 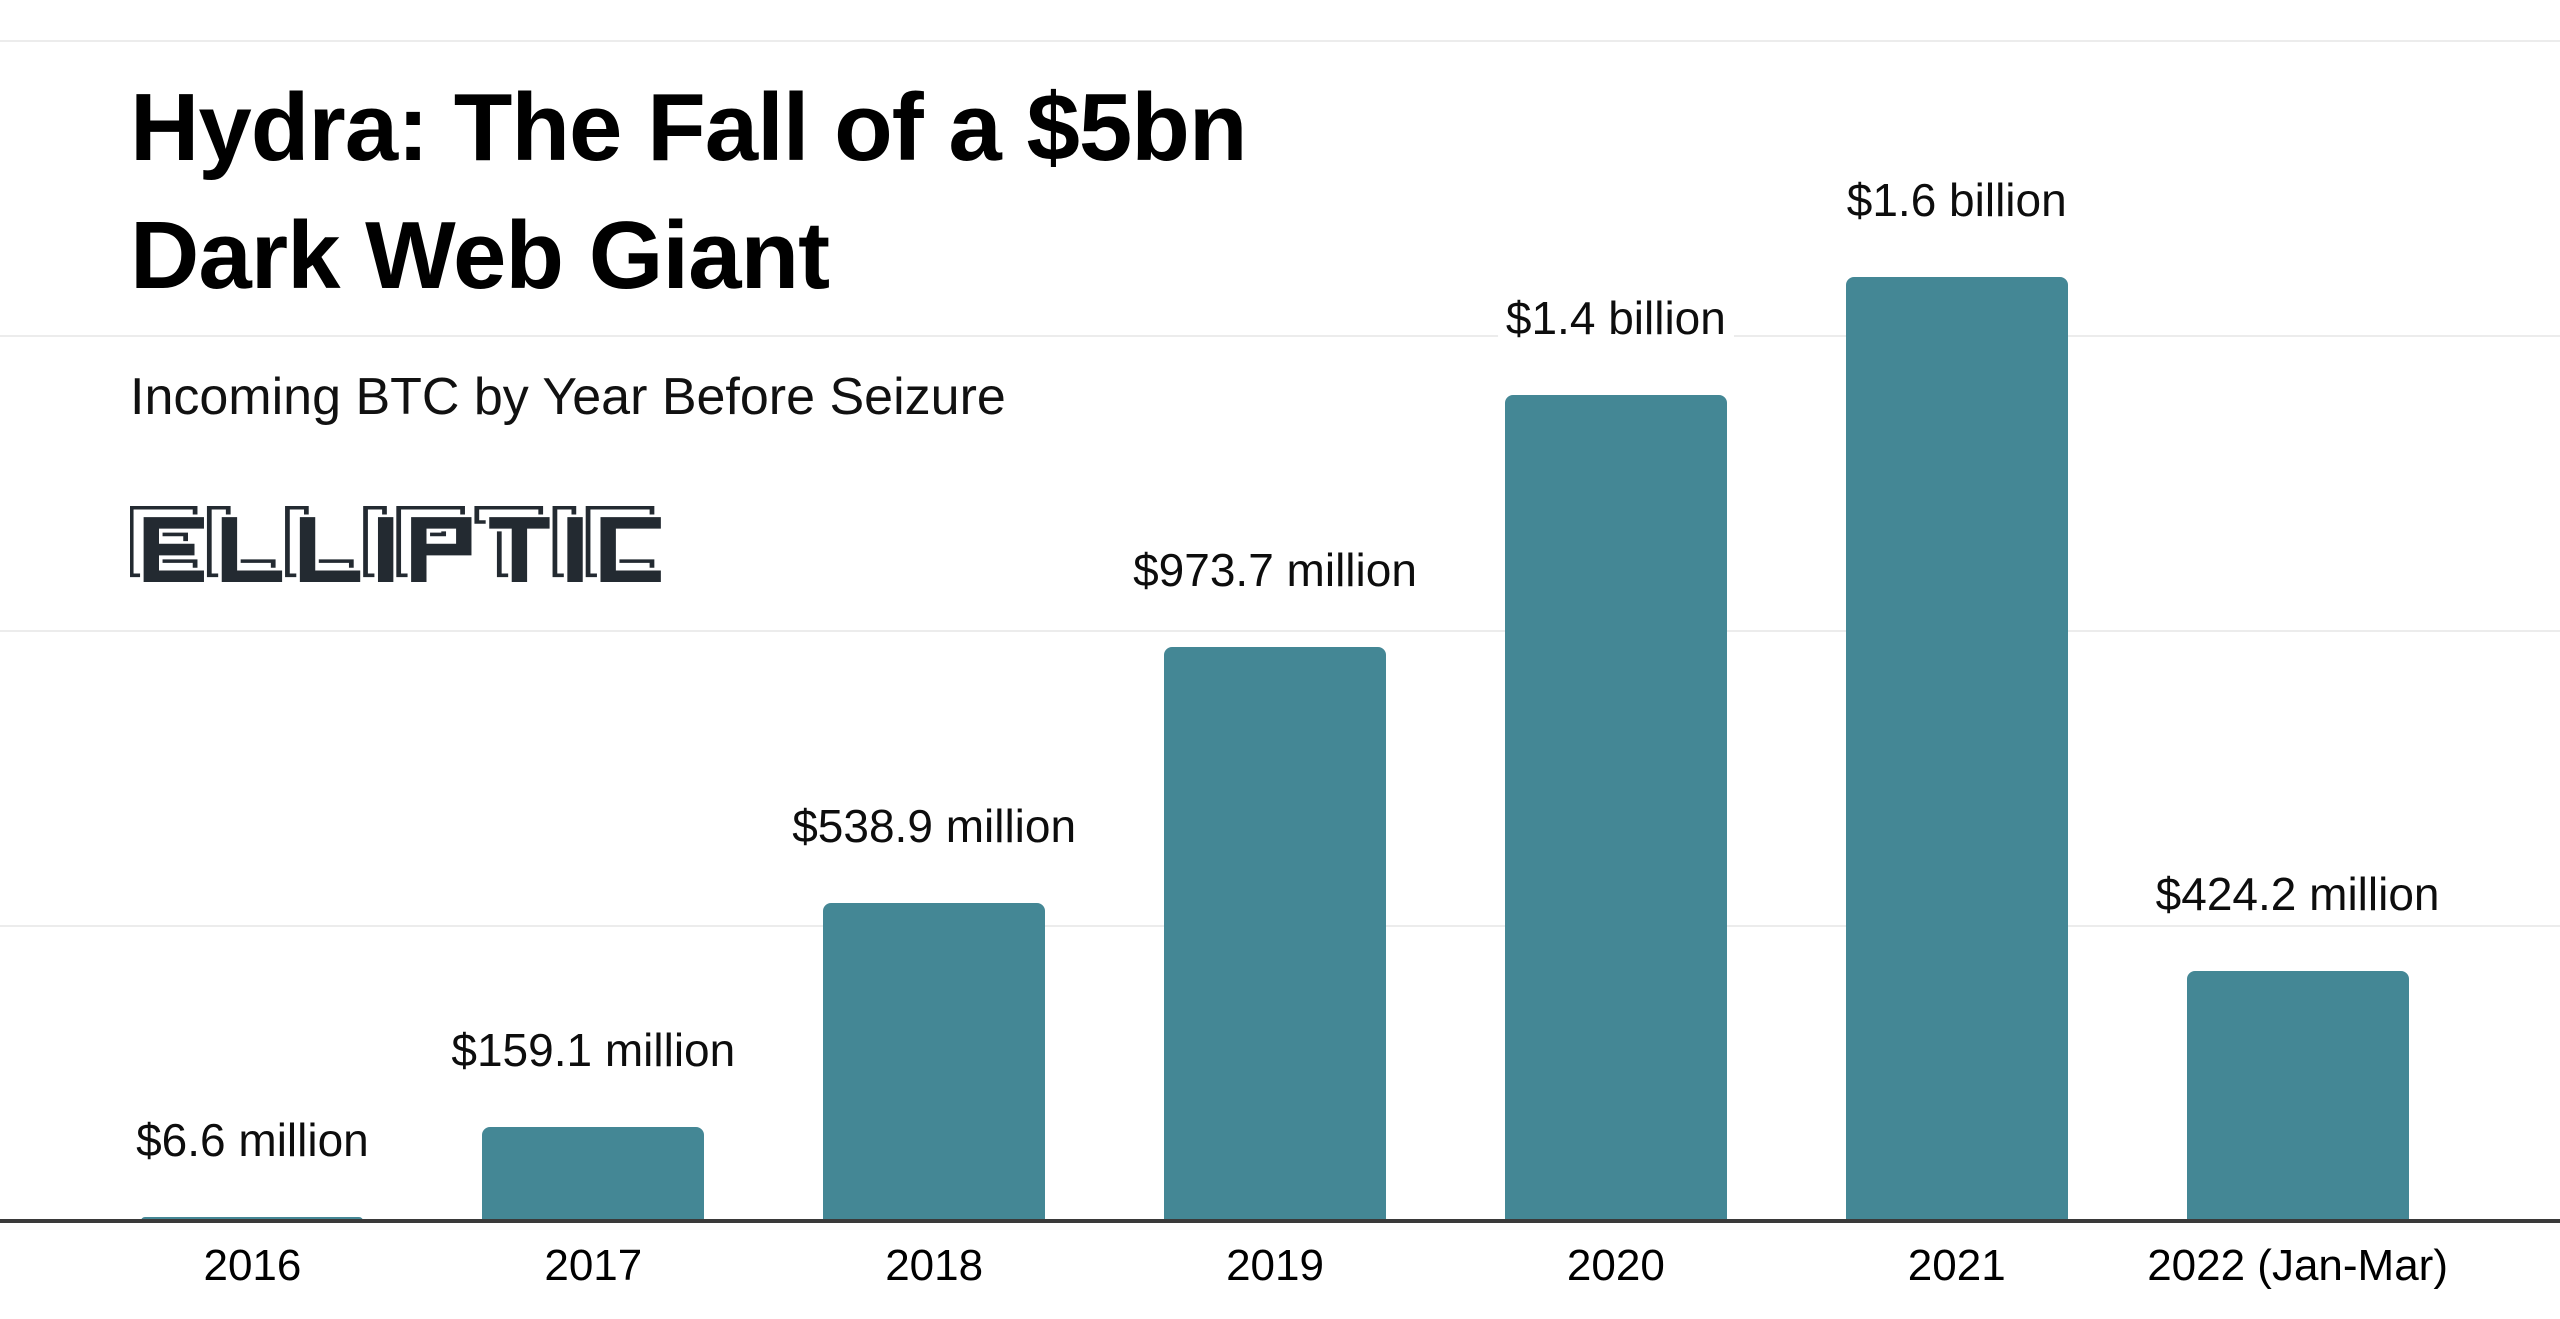 I want to click on value-label-2021: $1.6 billion, so click(x=1956, y=200).